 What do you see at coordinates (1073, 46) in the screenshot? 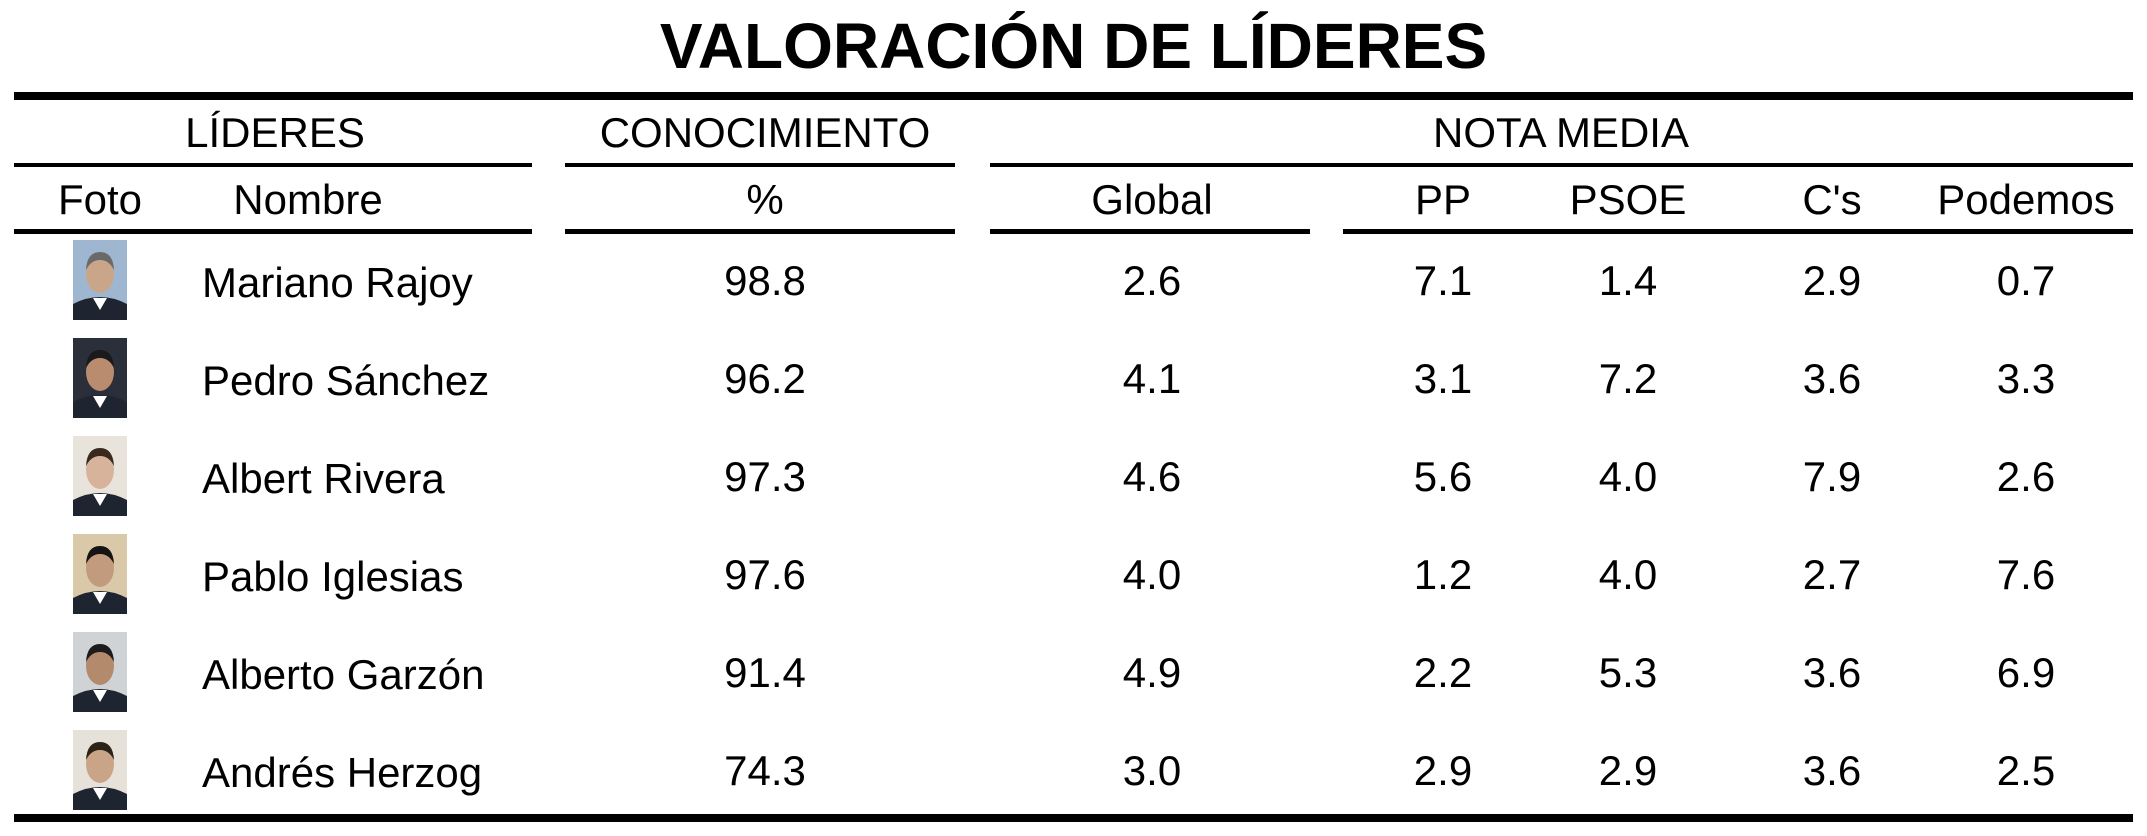
I see `page-title: VALORACIÓN DE LÍDERES` at bounding box center [1073, 46].